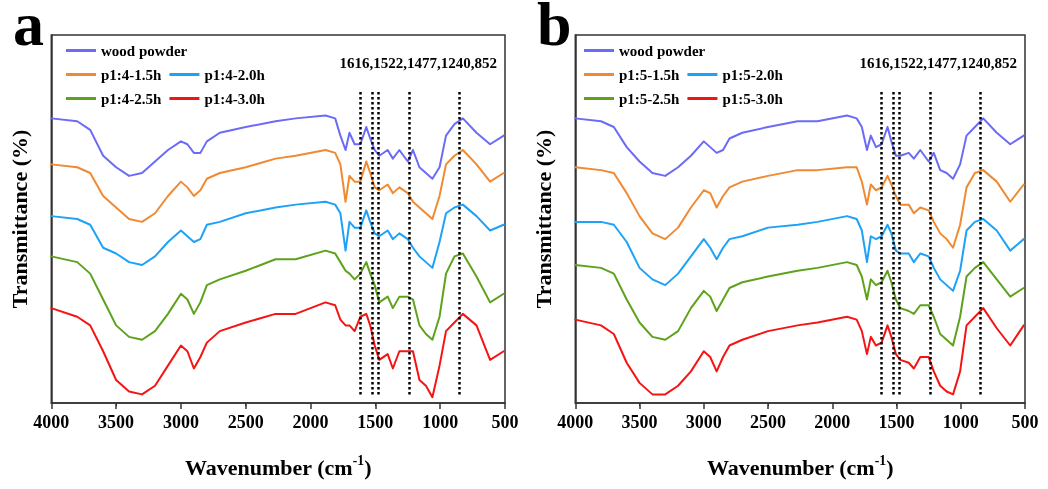  Describe the element at coordinates (132, 98) in the screenshot. I see `legend-label: p1:4-2.5h` at that location.